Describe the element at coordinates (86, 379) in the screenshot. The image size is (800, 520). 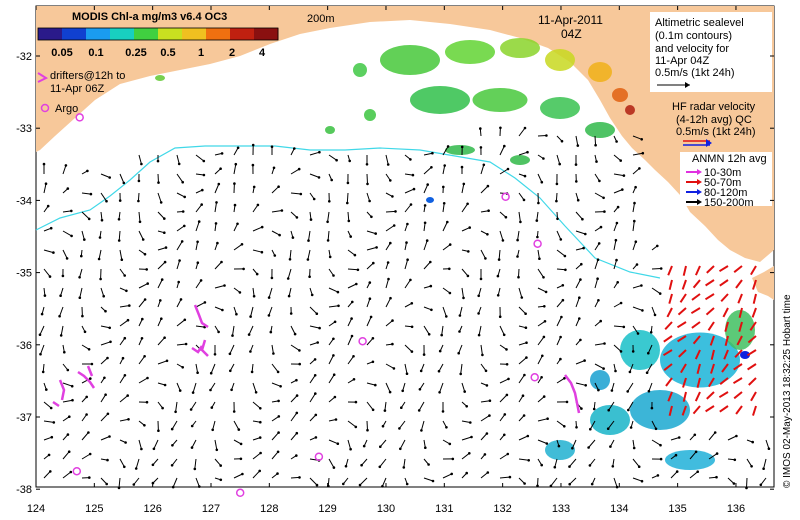
I see `drifter-track` at that location.